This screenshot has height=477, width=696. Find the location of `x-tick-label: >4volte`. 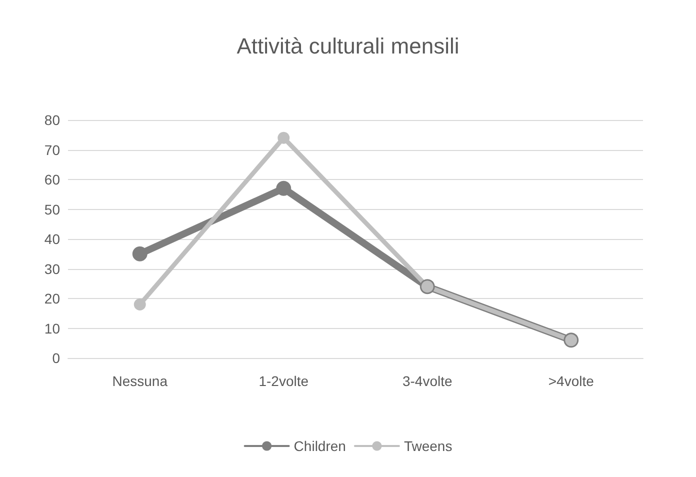

x-tick-label: >4volte is located at coordinates (571, 381).